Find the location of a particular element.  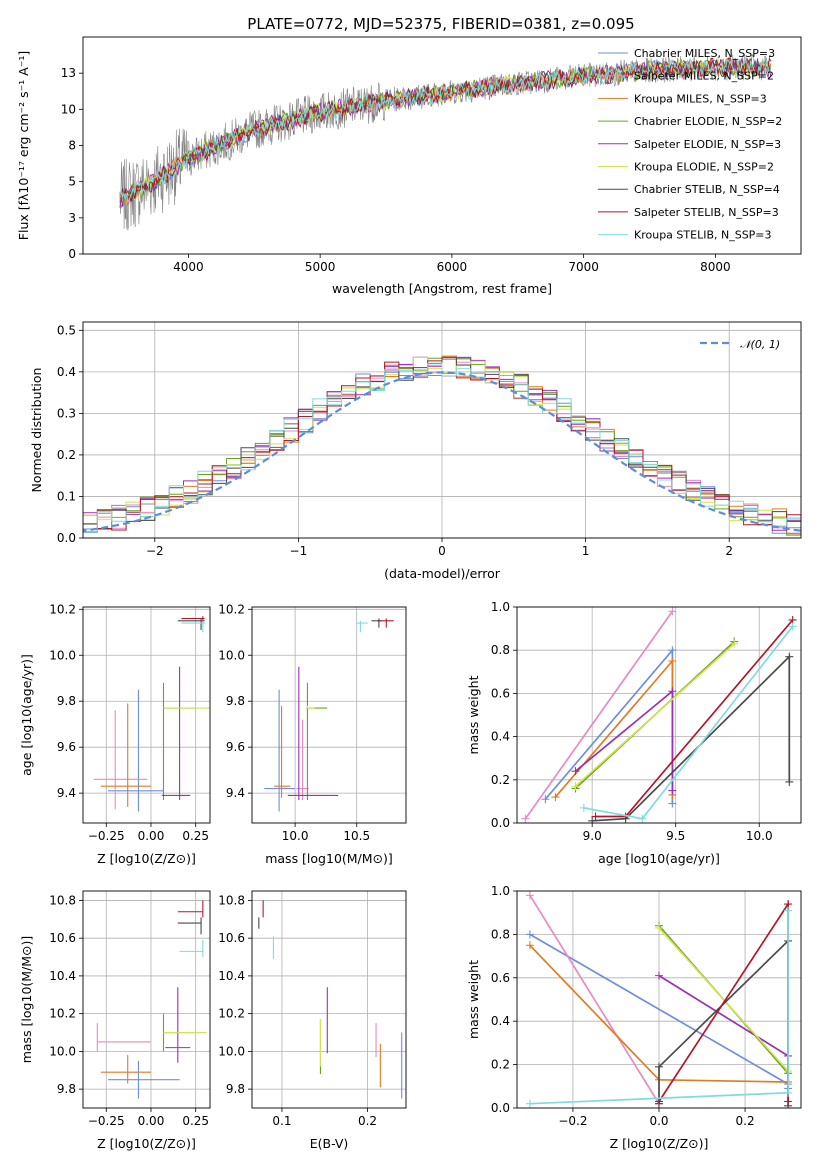

y-tick-label: 1.0 is located at coordinates (500, 607).